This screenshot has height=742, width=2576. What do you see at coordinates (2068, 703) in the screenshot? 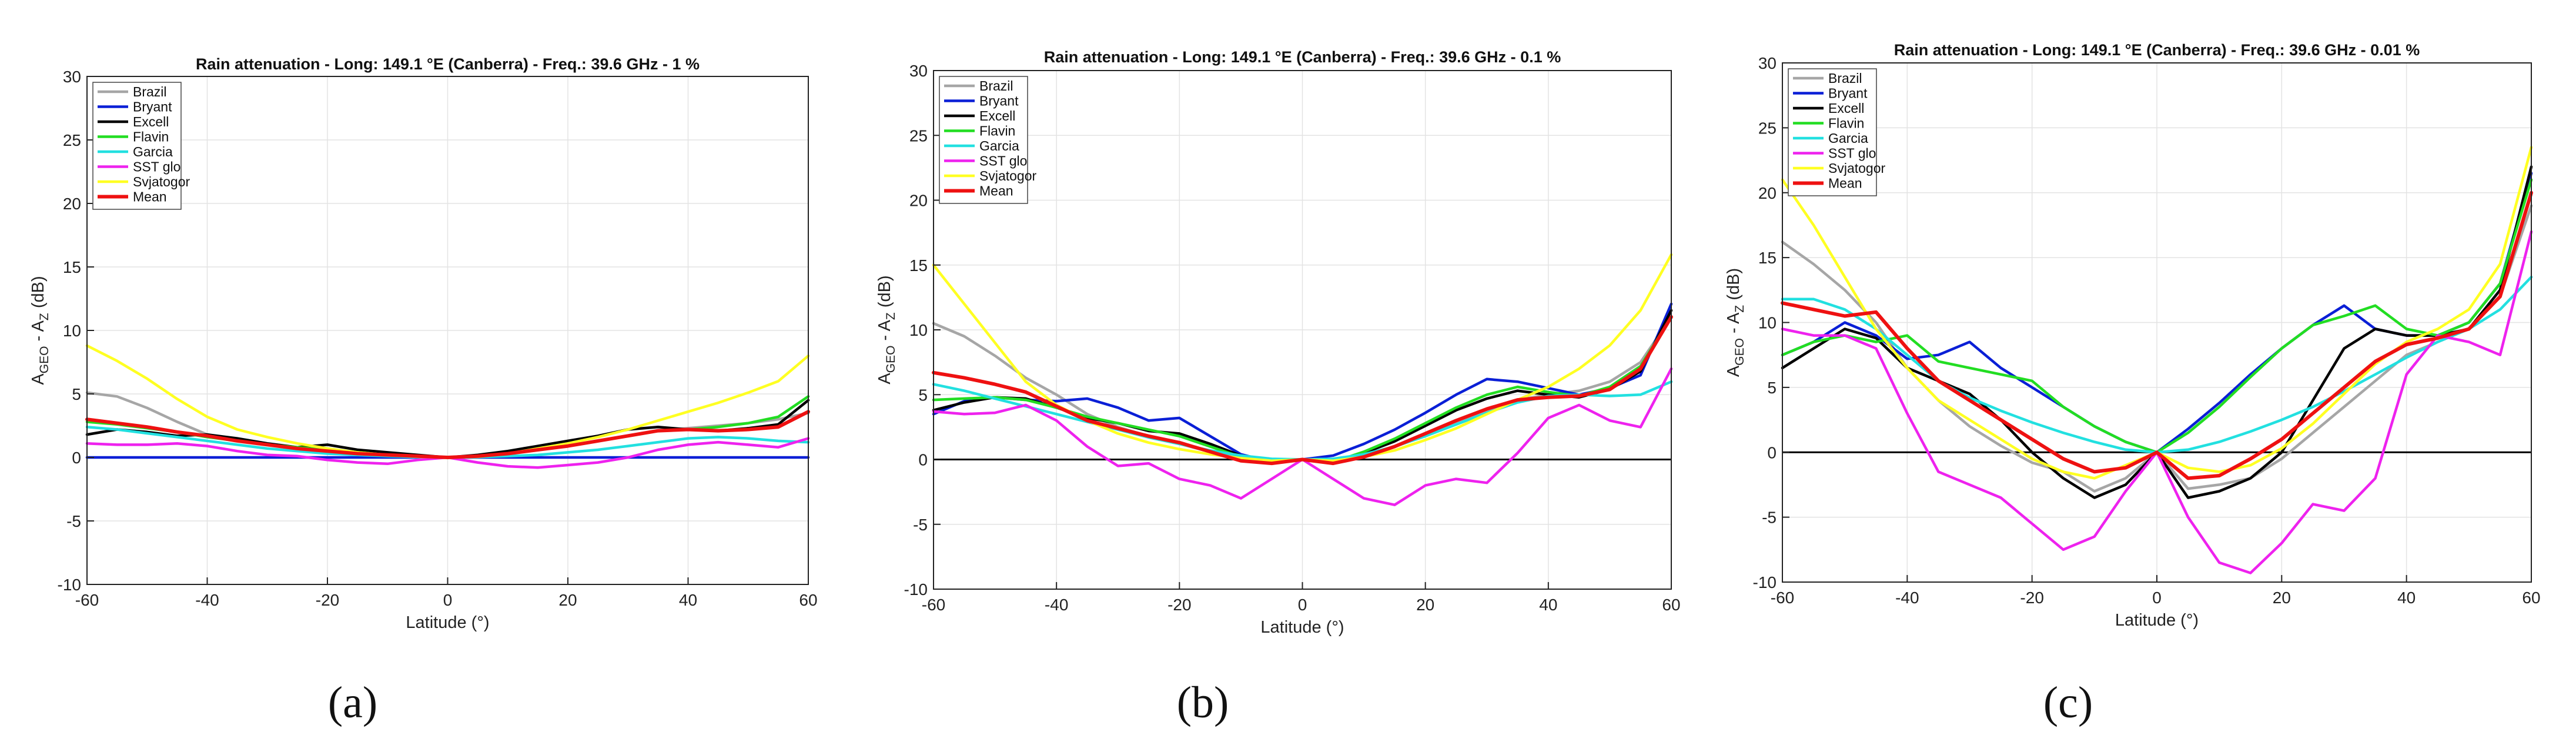
I see `panel-label: (c)` at bounding box center [2068, 703].